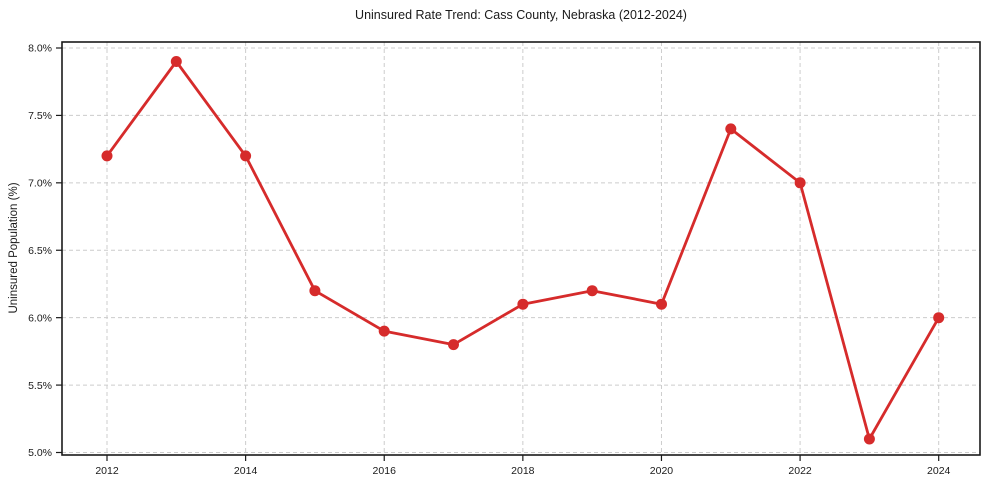 This screenshot has width=989, height=490. Describe the element at coordinates (40, 386) in the screenshot. I see `y-tick-label: 5.5%` at that location.